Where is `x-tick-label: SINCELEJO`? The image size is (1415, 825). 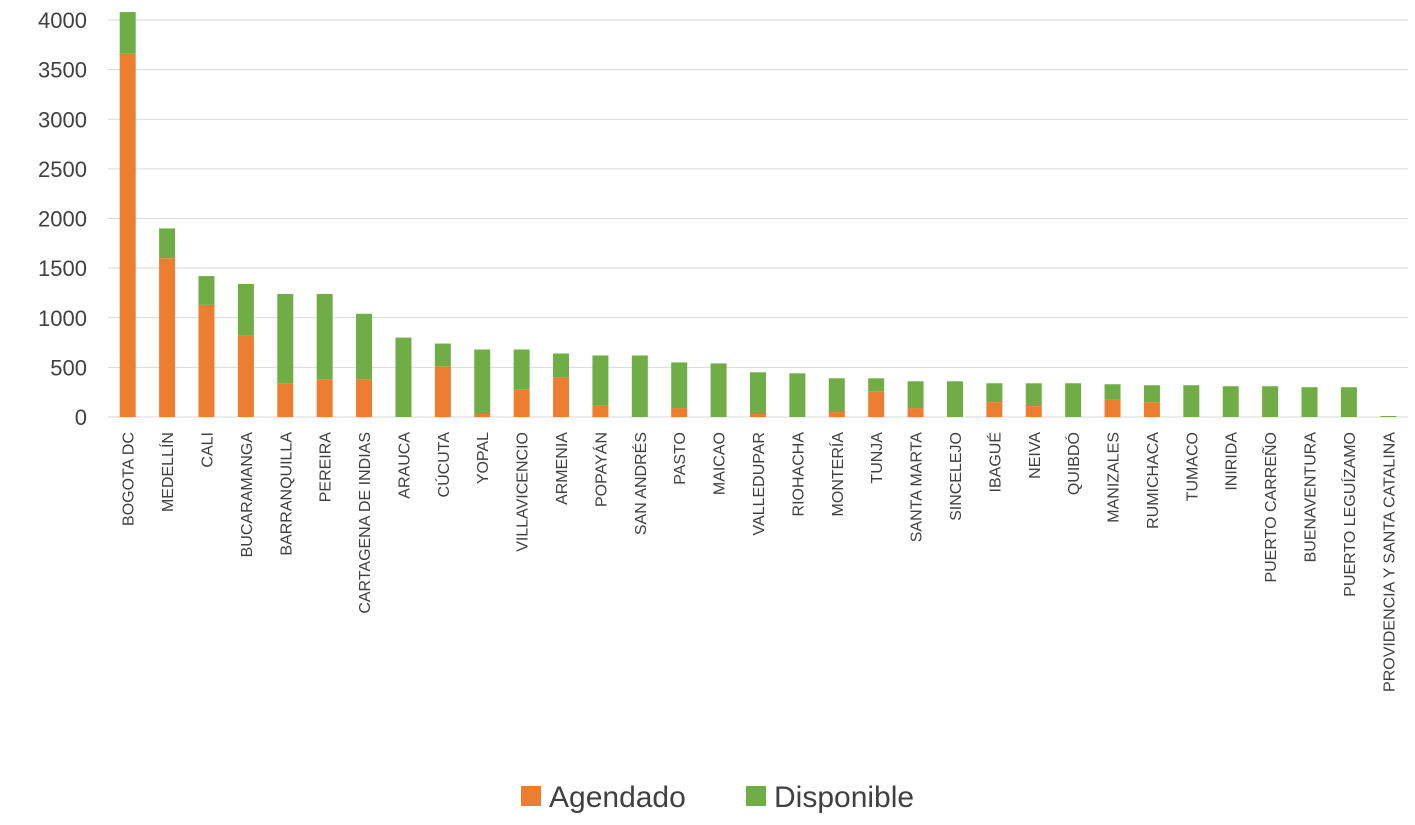
x-tick-label: SINCELEJO is located at coordinates (956, 476).